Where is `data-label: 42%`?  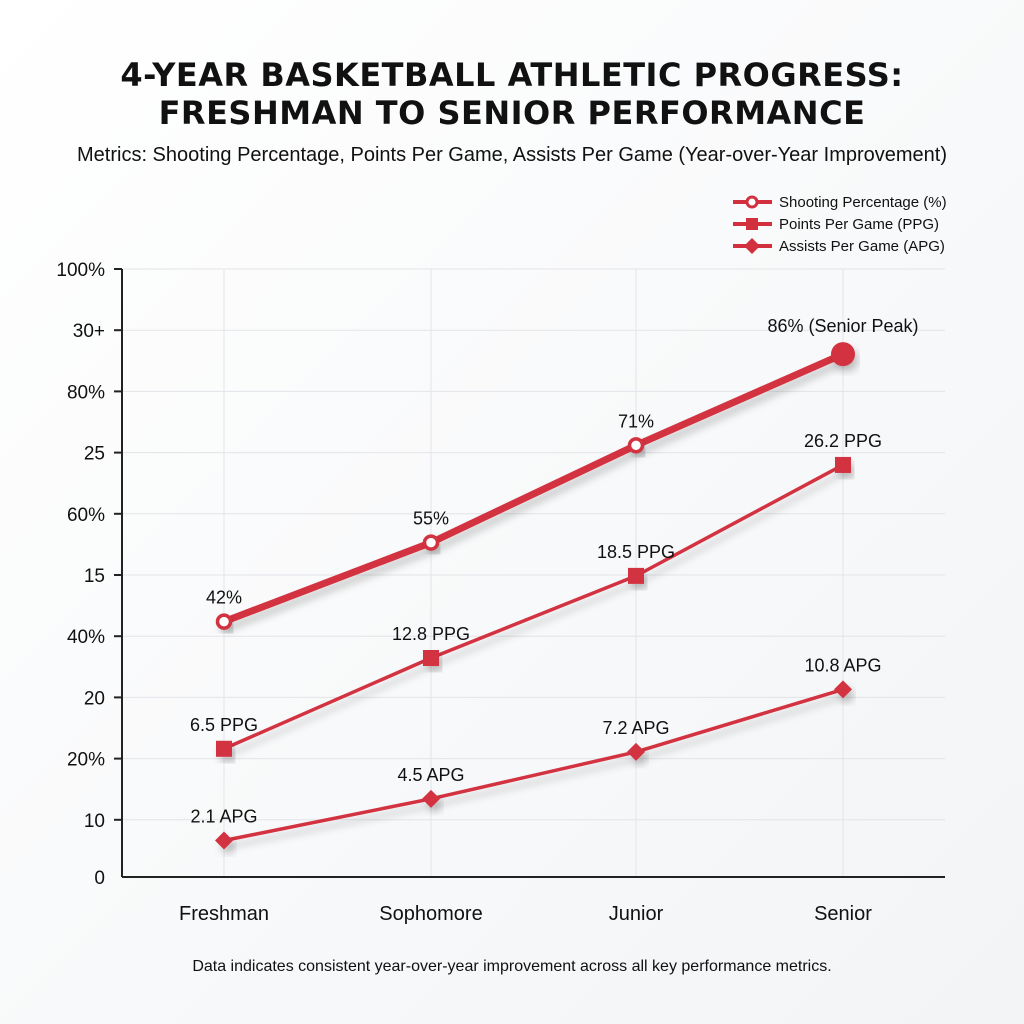 data-label: 42% is located at coordinates (224, 598).